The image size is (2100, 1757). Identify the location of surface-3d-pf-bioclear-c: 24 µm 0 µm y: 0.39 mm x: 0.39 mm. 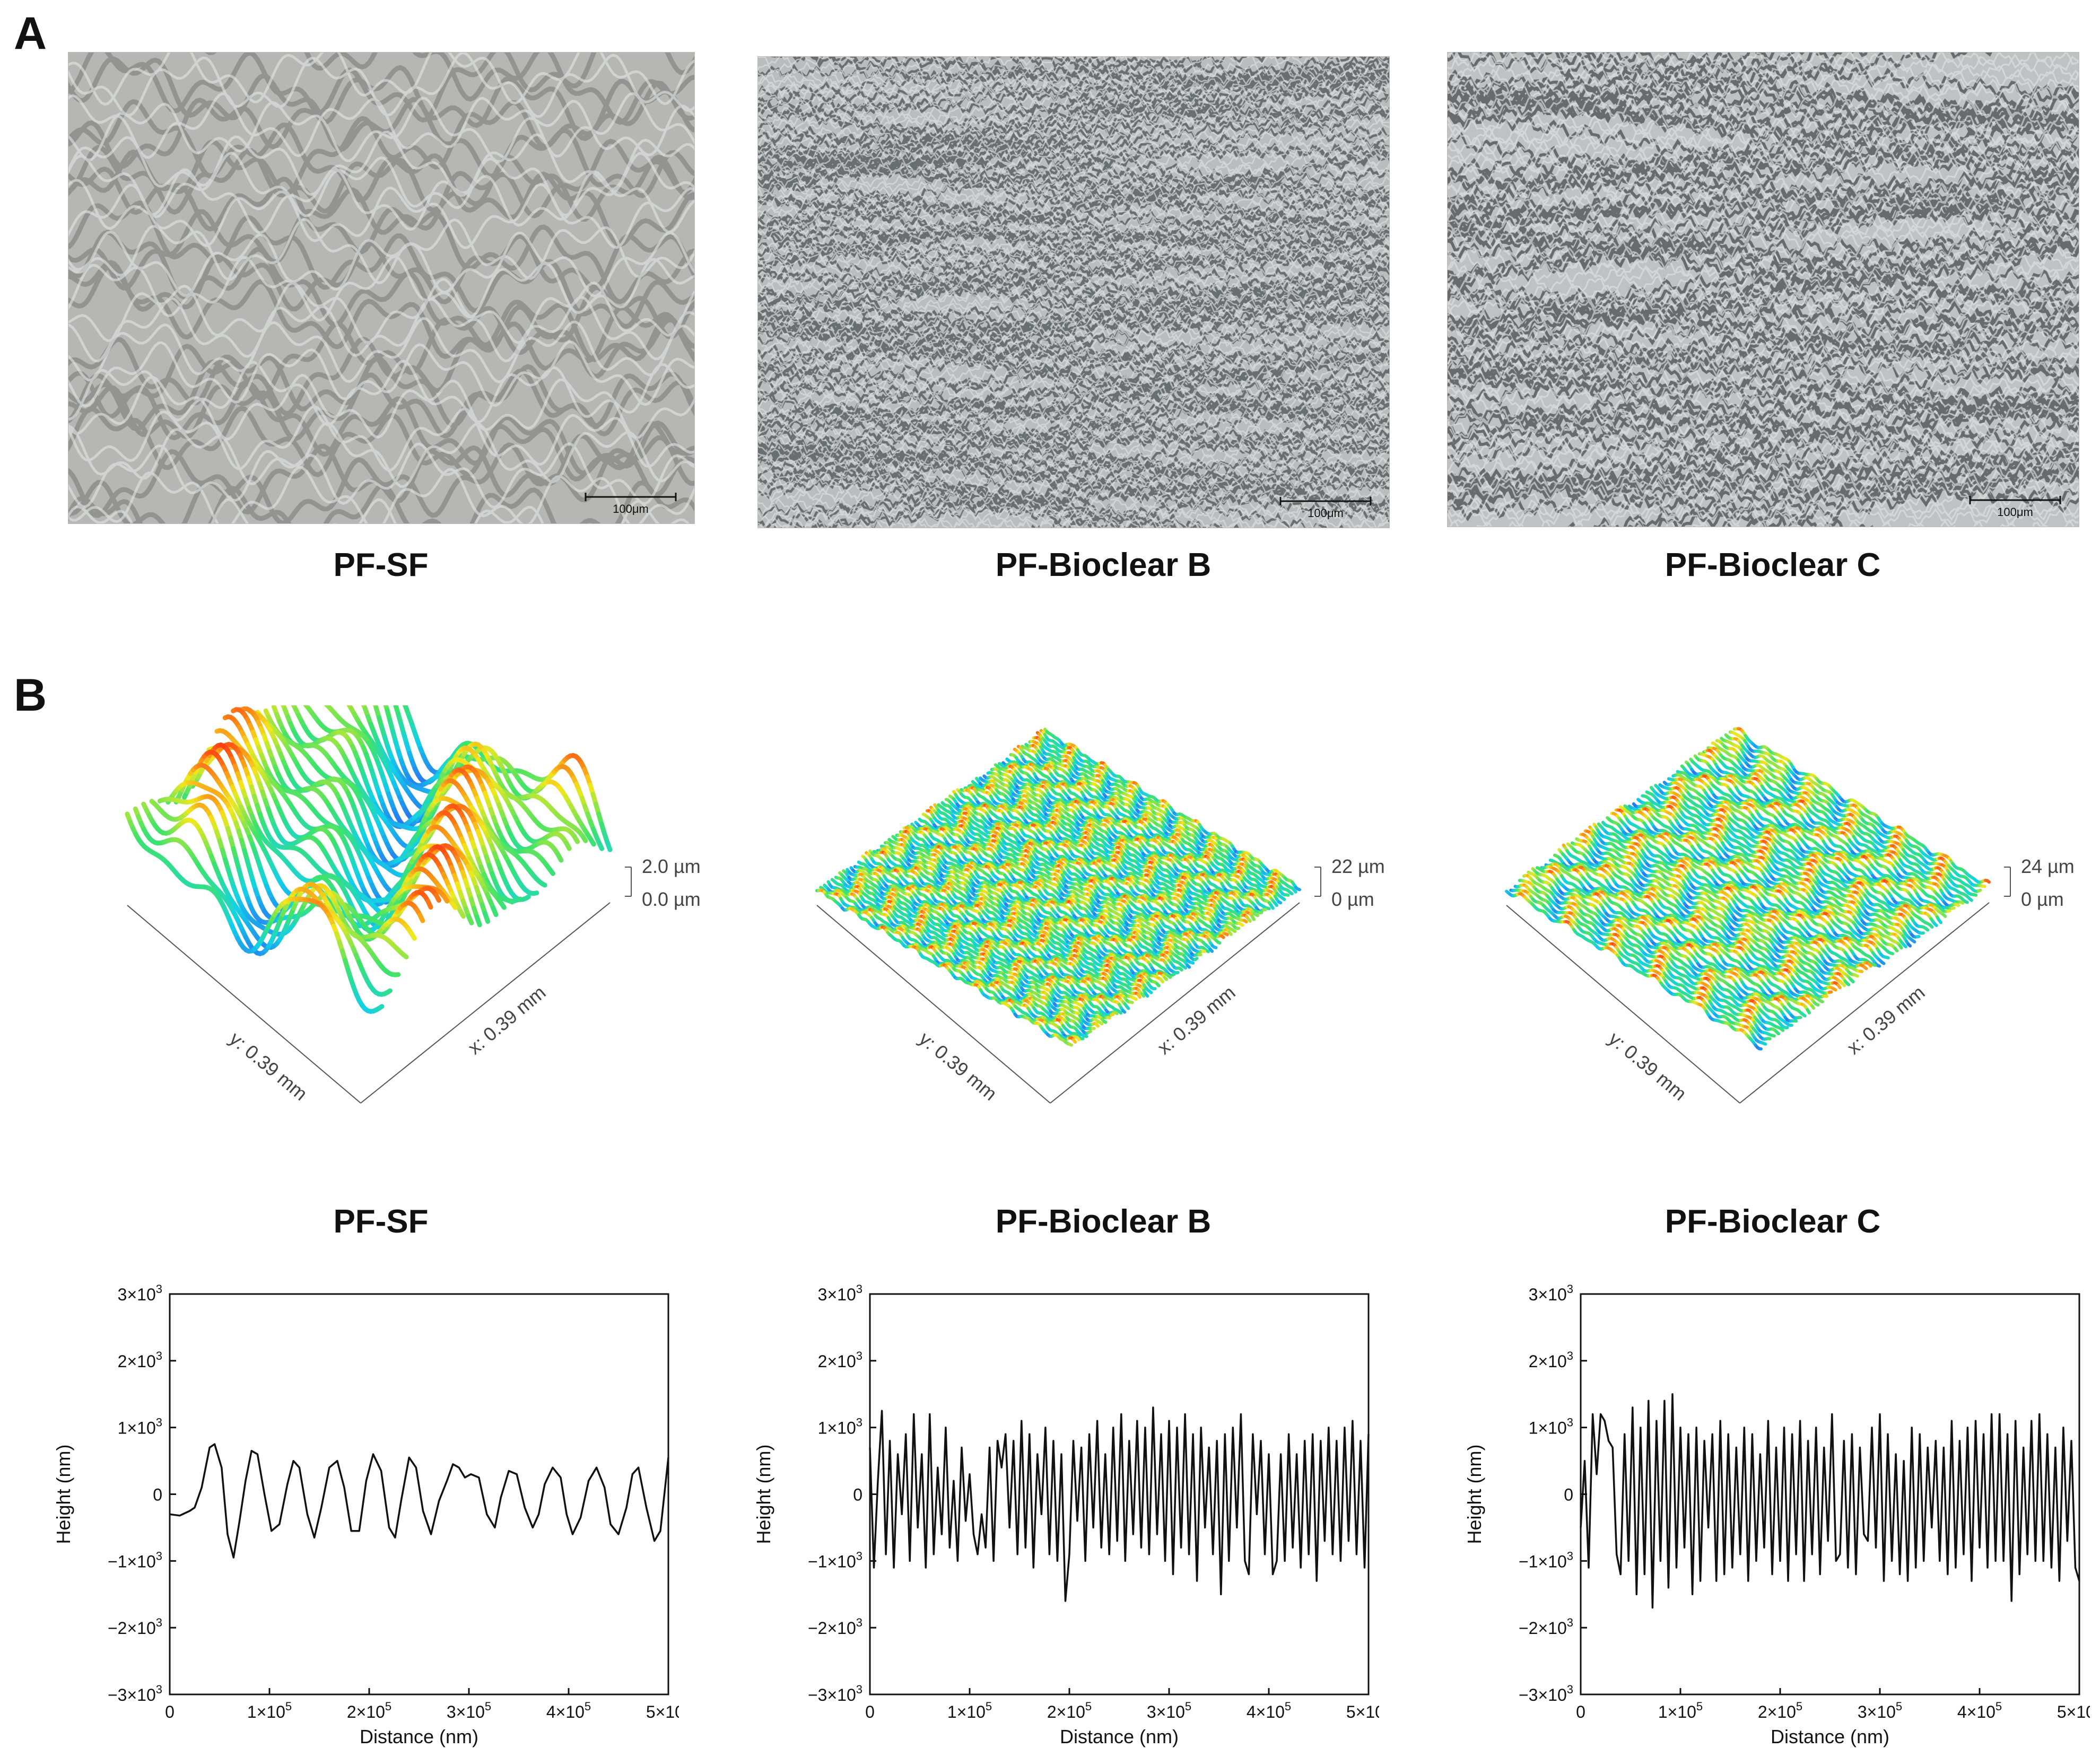
(1782, 922).